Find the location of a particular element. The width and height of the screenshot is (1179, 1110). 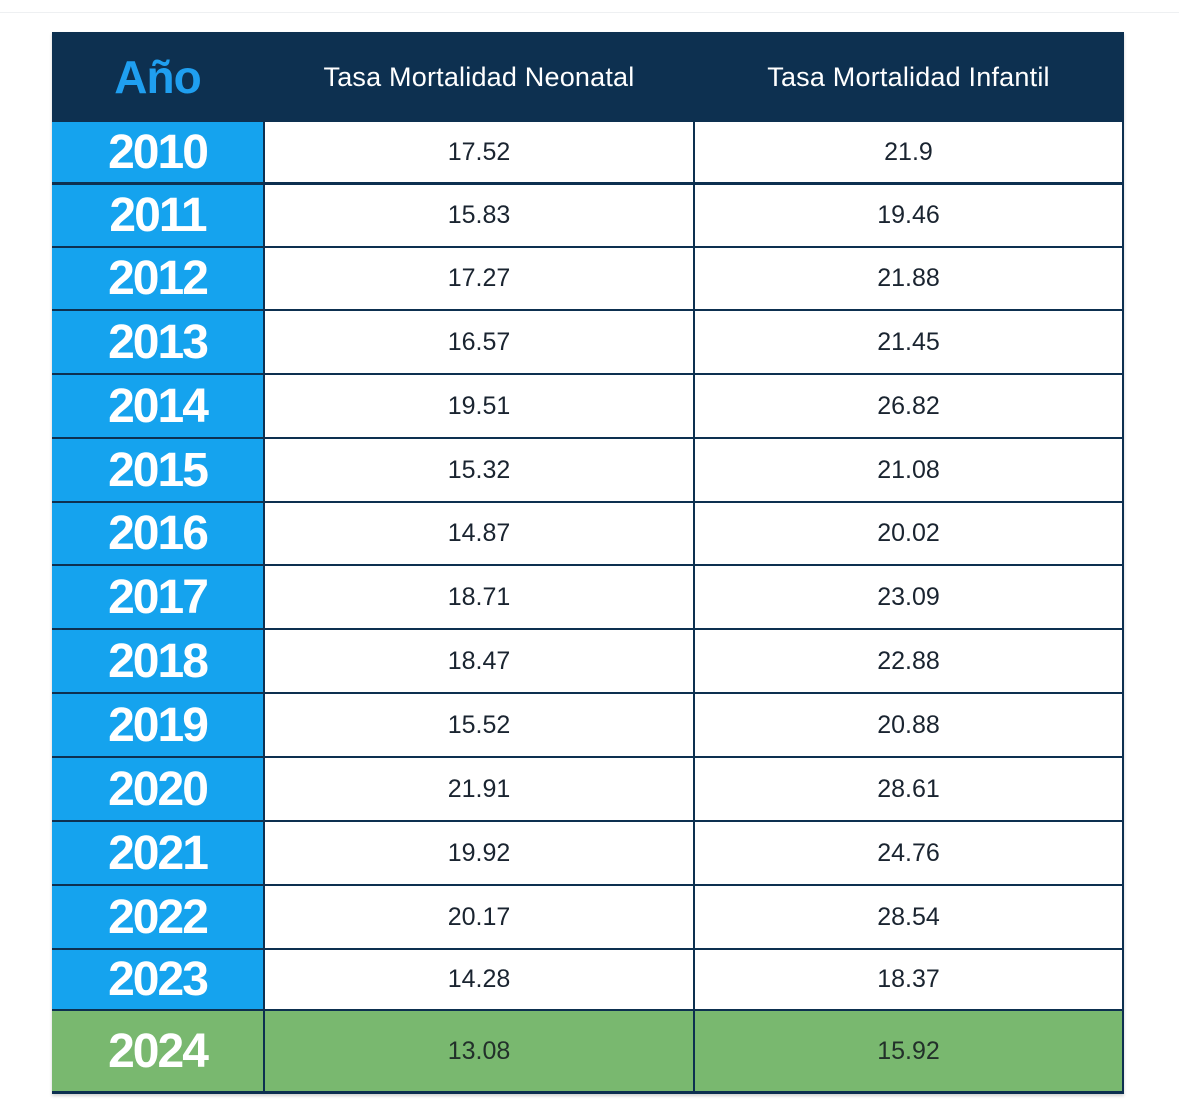

year-cell: 2022 is located at coordinates (157, 917).